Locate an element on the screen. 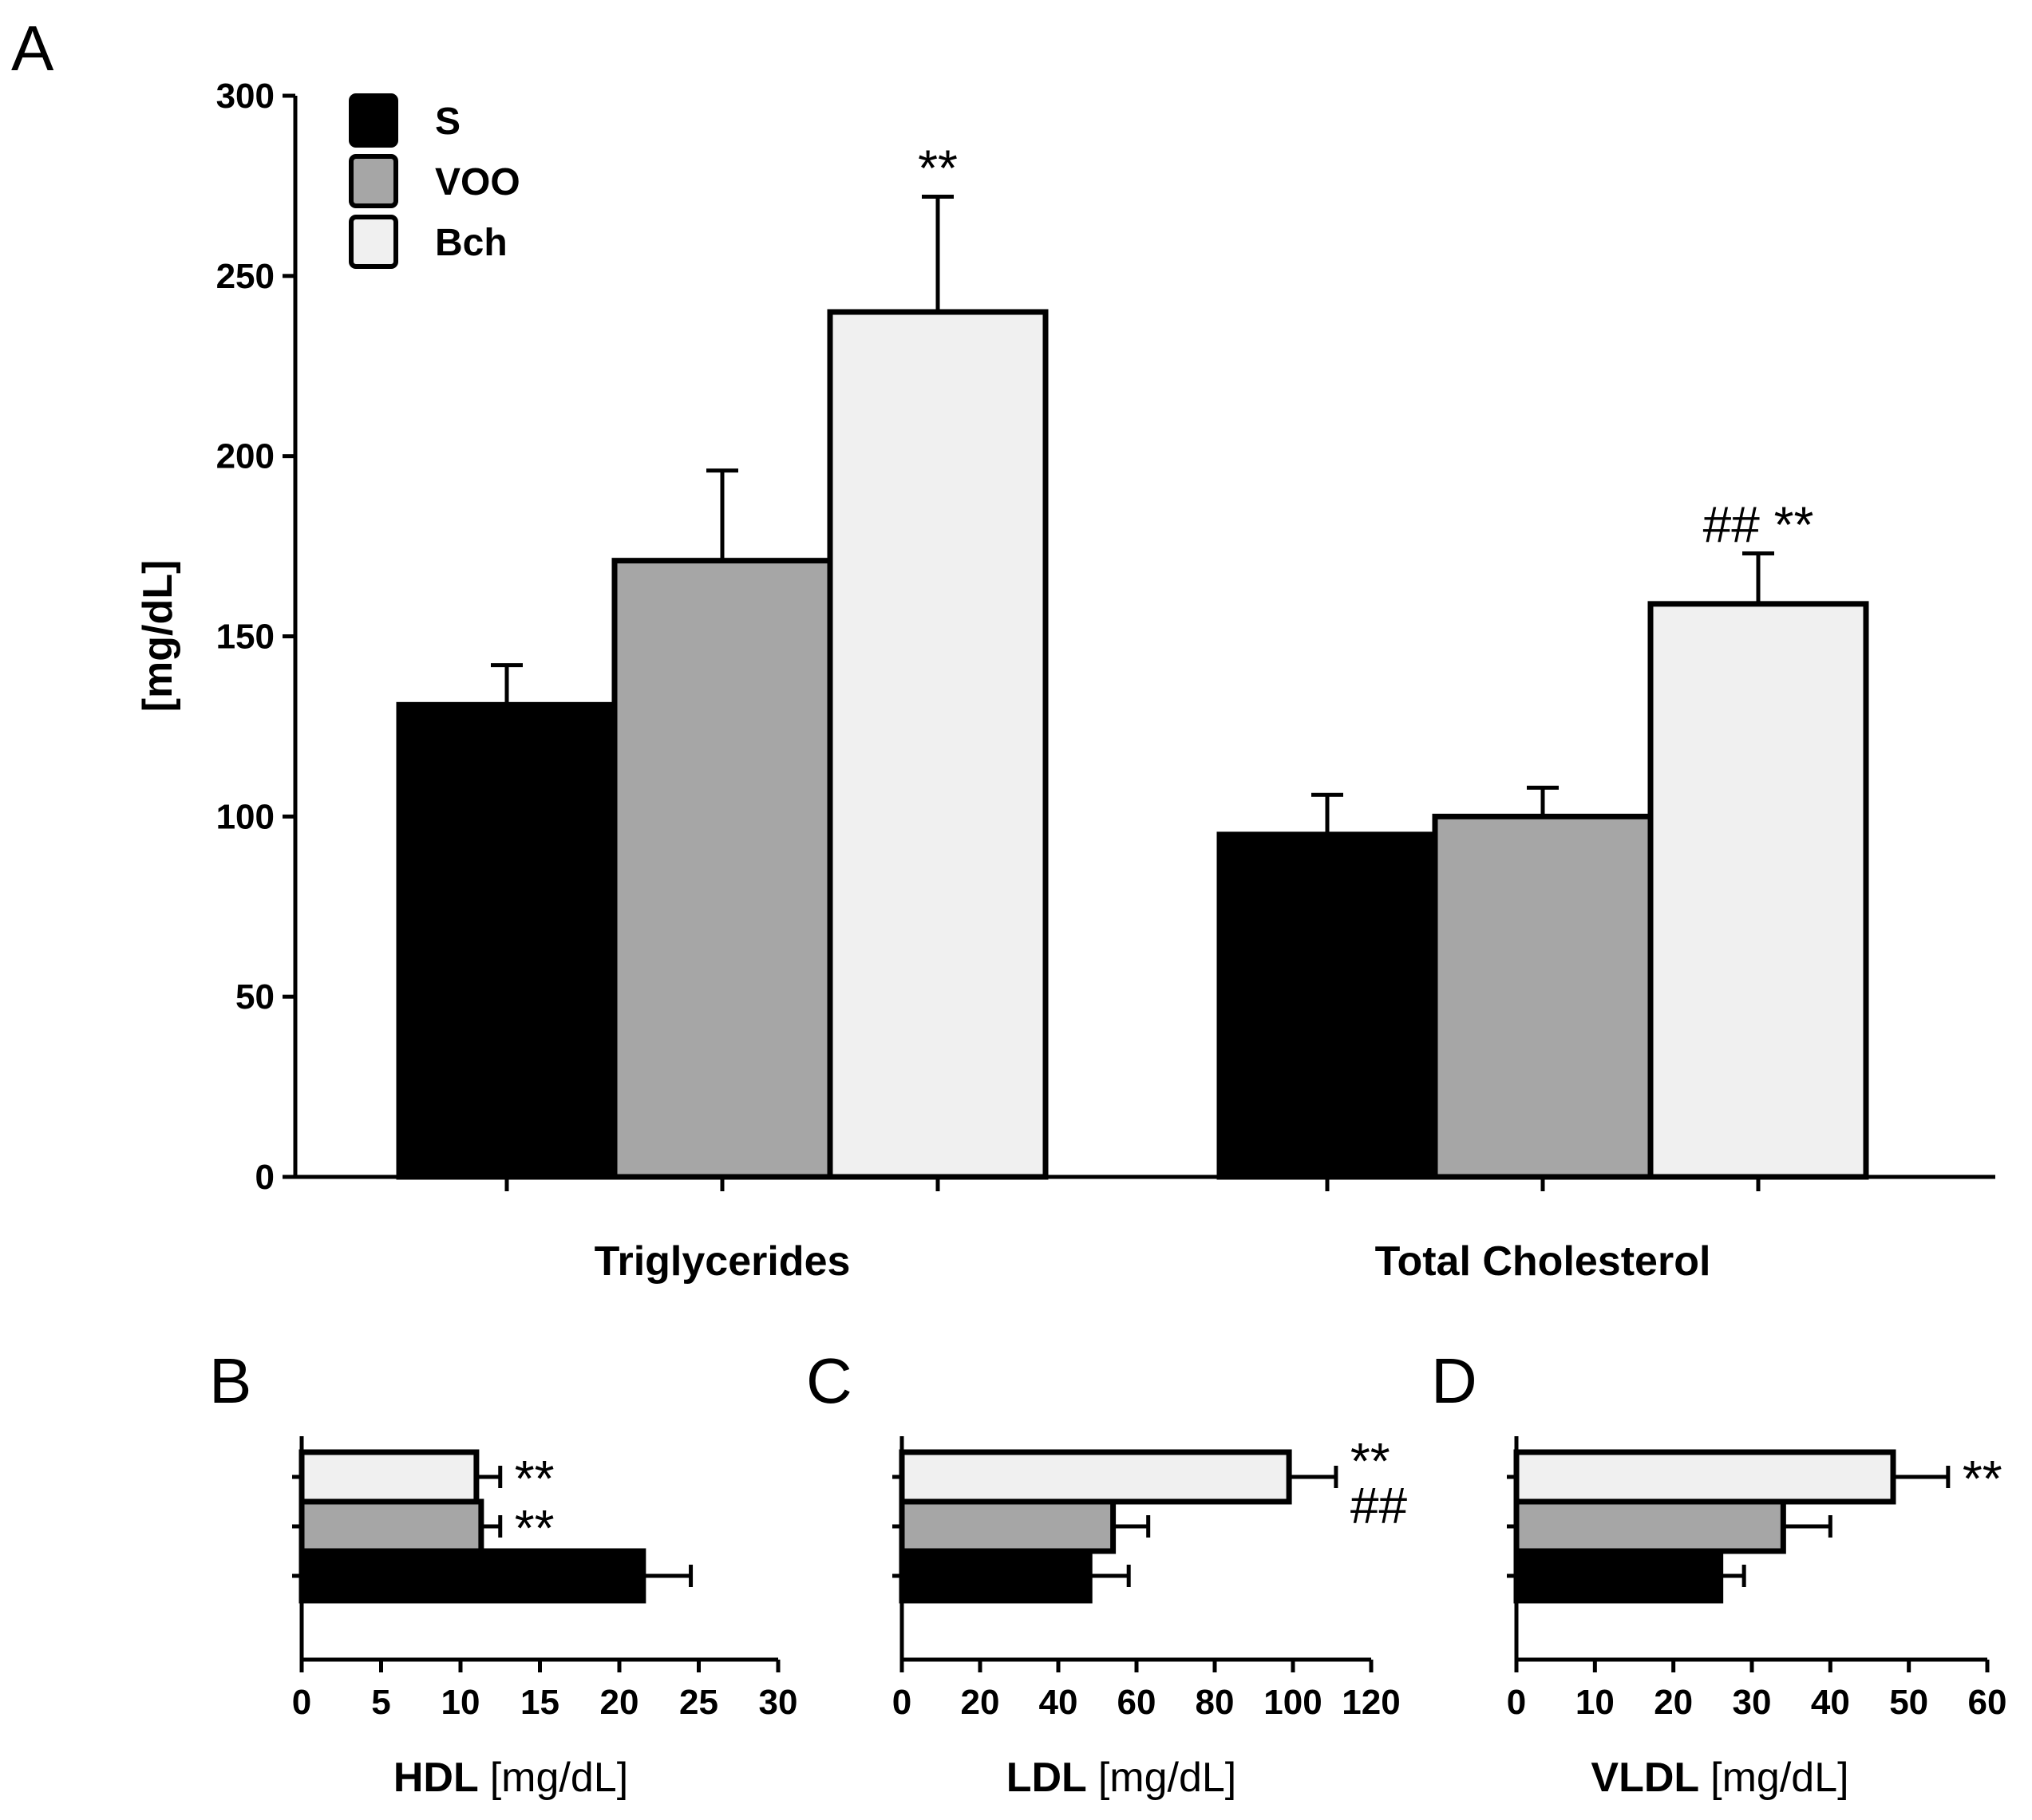  panel-c-x-tick-label-20: 20 is located at coordinates (980, 1703).